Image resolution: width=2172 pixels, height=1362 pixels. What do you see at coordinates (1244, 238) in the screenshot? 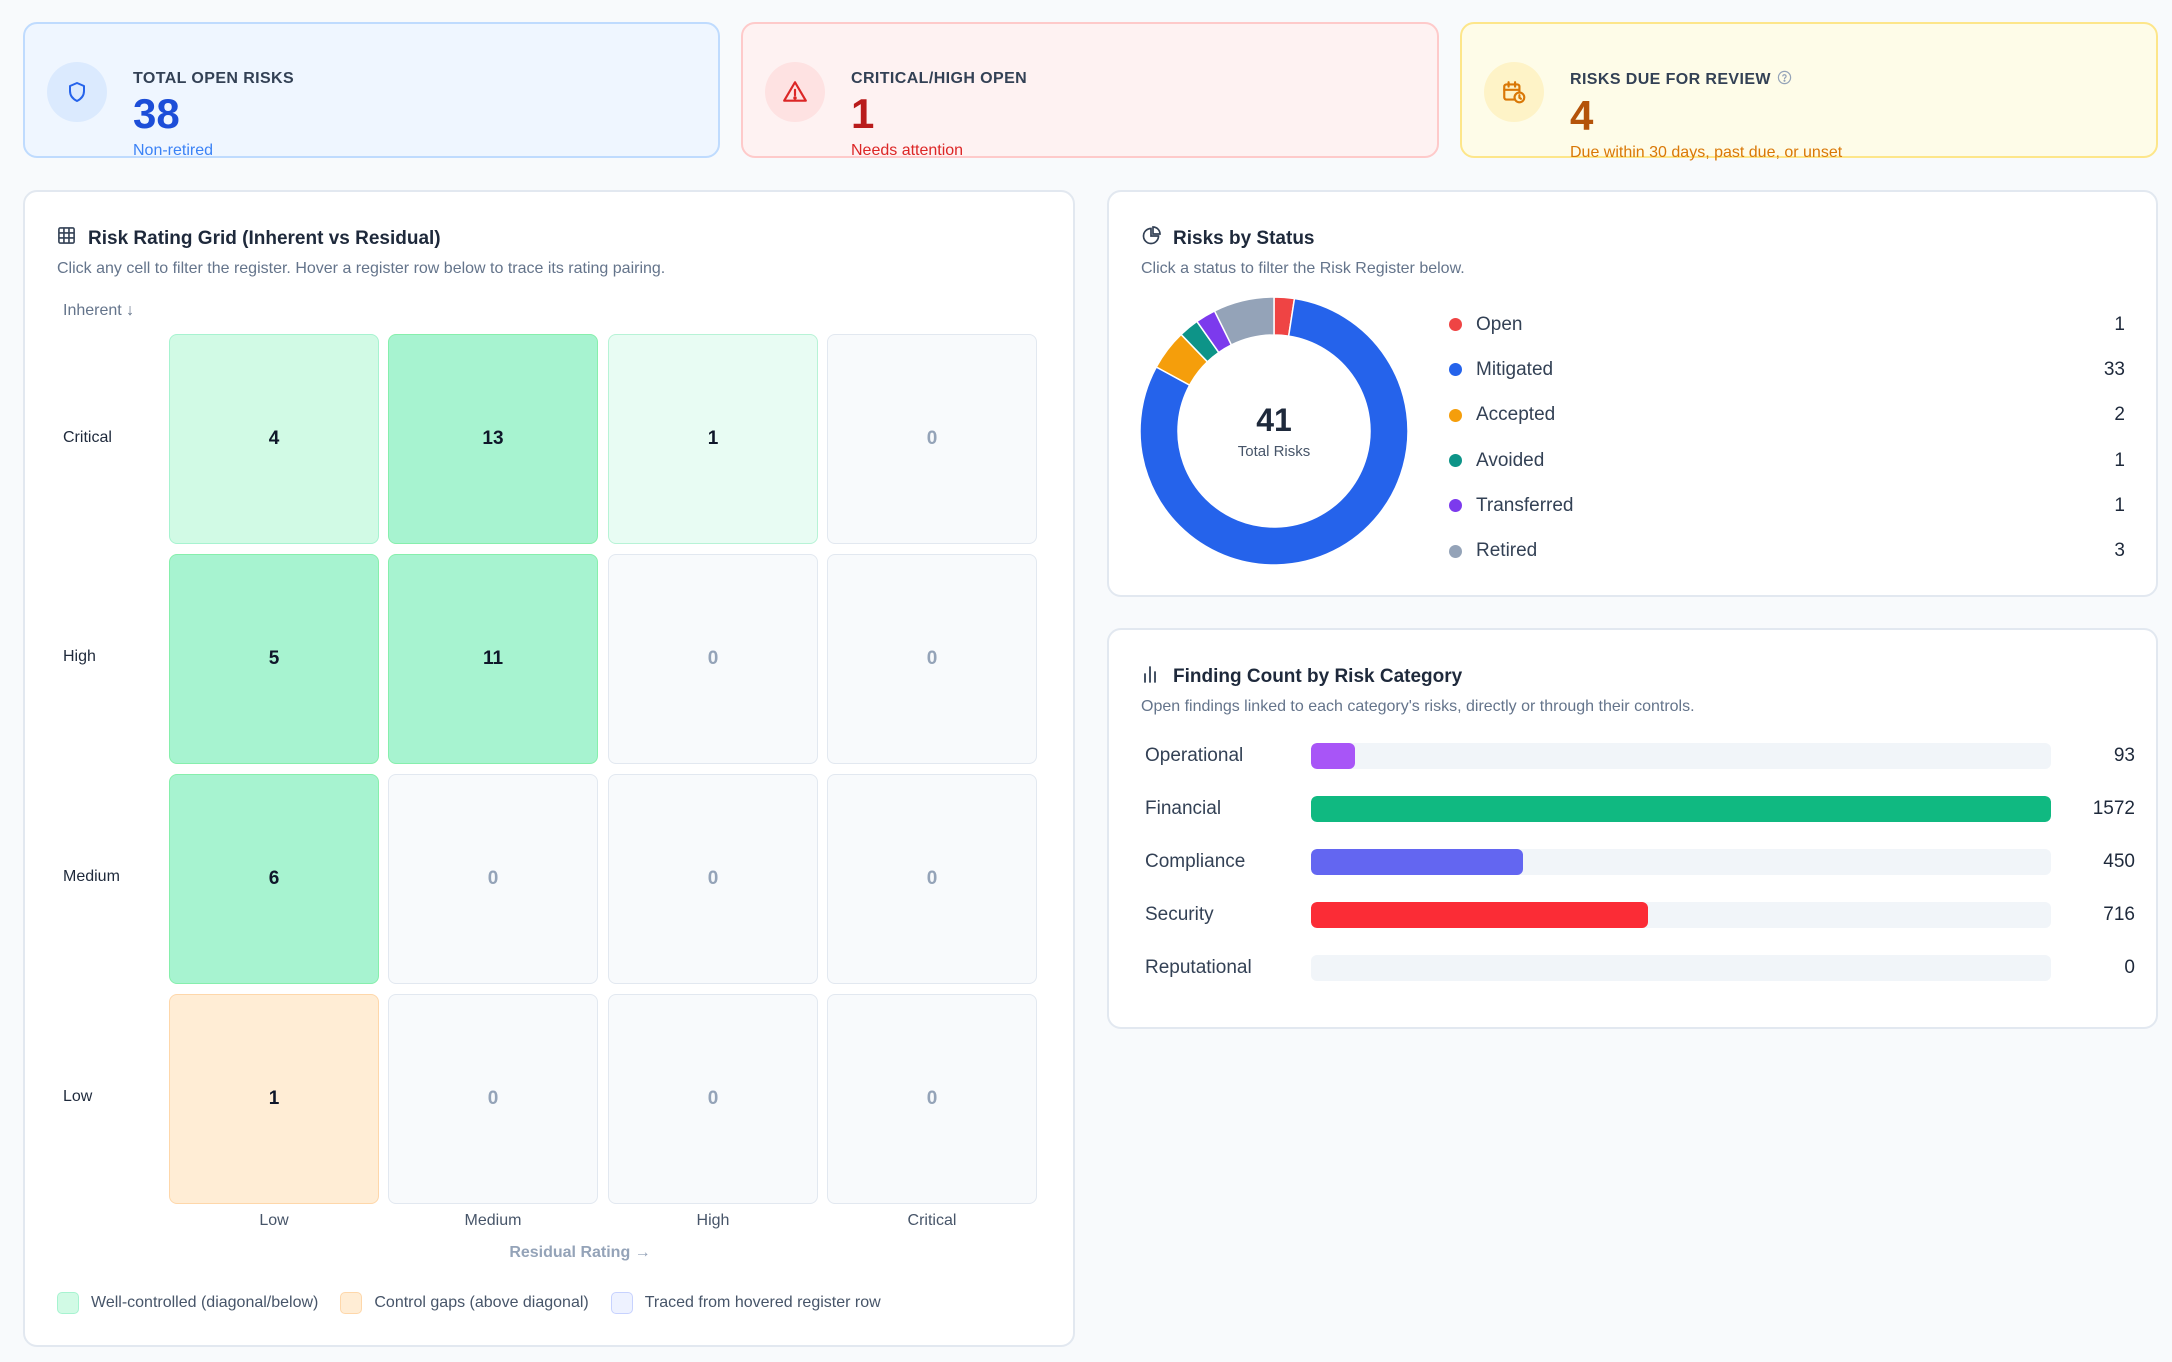
I see `status-title: Risks by Status` at bounding box center [1244, 238].